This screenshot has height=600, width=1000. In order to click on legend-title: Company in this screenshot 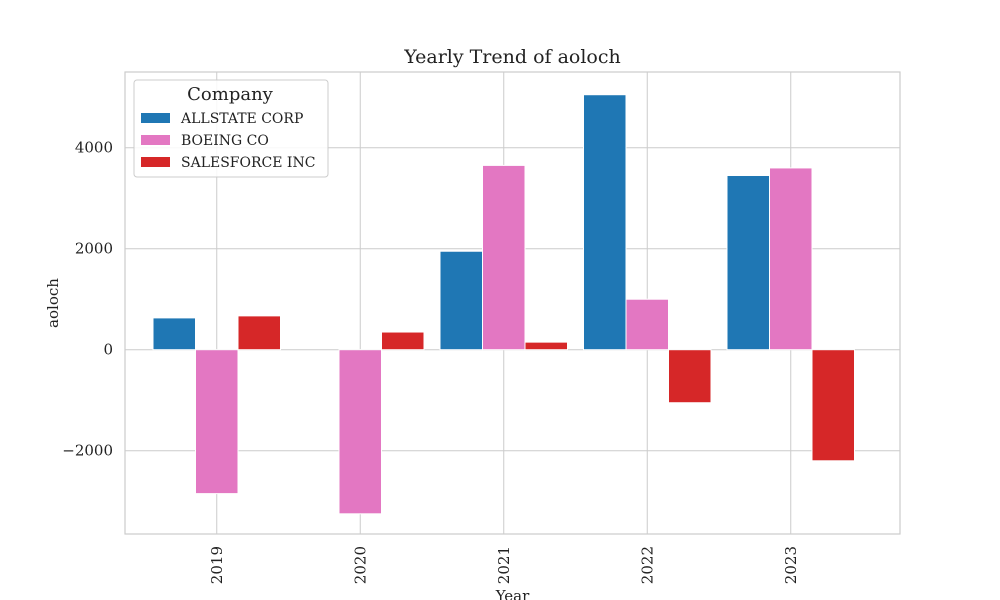, I will do `click(230, 94)`.